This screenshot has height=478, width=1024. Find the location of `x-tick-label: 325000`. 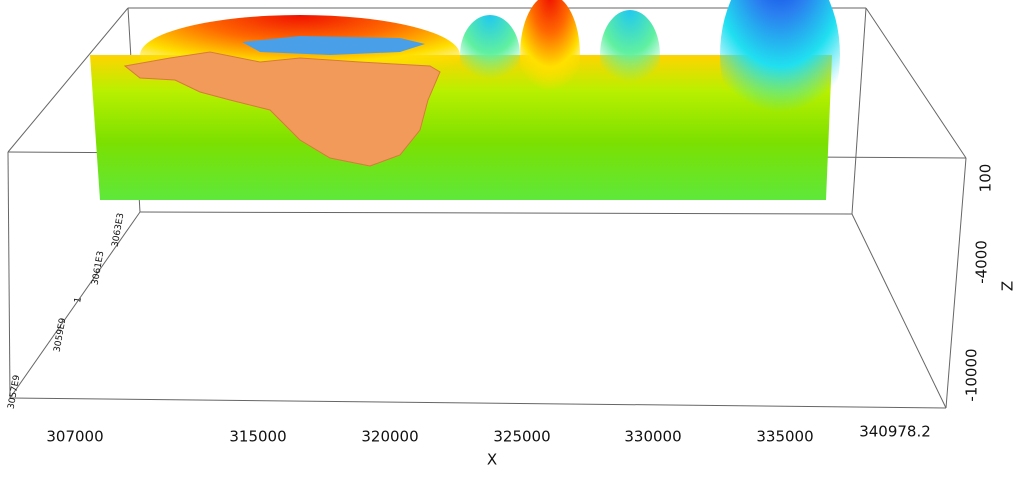

x-tick-label: 325000 is located at coordinates (521, 437).